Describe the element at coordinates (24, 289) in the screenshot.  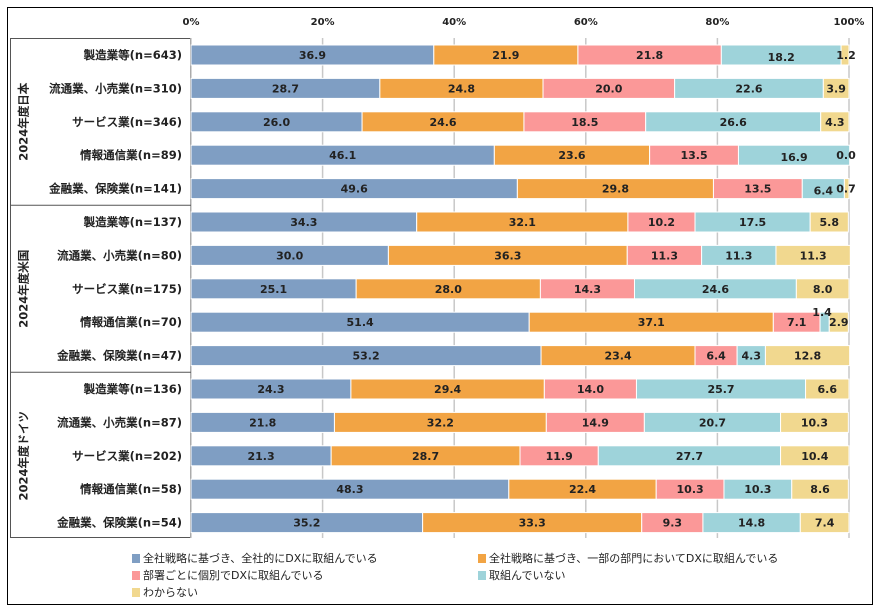
I see `group-label: 2024年度米国` at that location.